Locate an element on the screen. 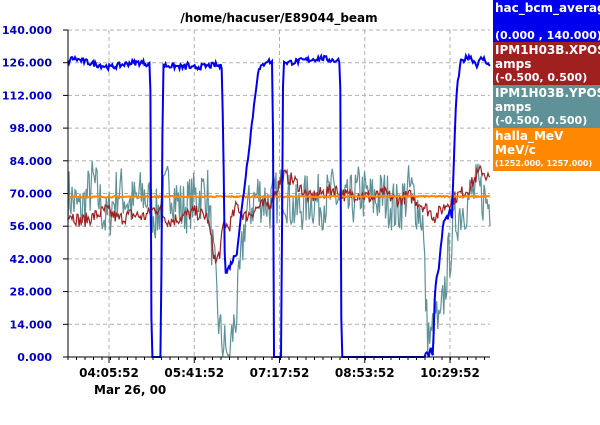 This screenshot has width=600, height=425. y-tick-label: 28.000 is located at coordinates (31, 292).